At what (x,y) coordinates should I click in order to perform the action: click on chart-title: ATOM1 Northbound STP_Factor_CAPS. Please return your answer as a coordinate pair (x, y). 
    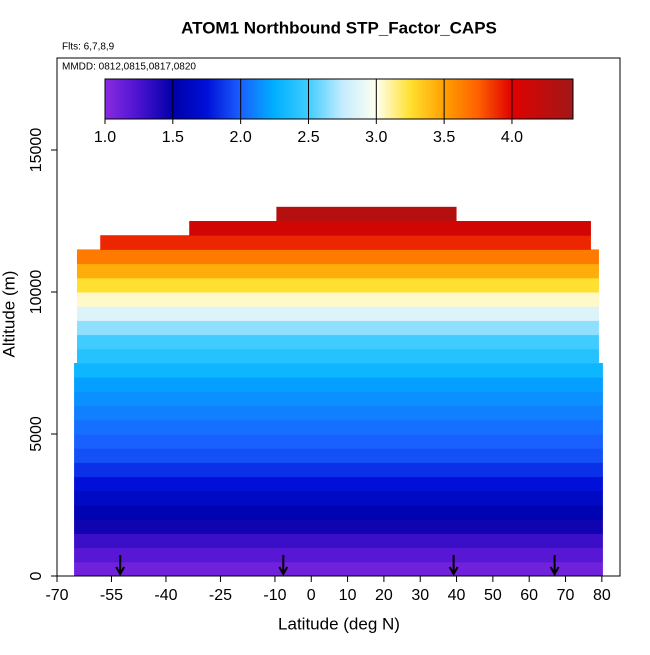
    Looking at the image, I should click on (339, 27).